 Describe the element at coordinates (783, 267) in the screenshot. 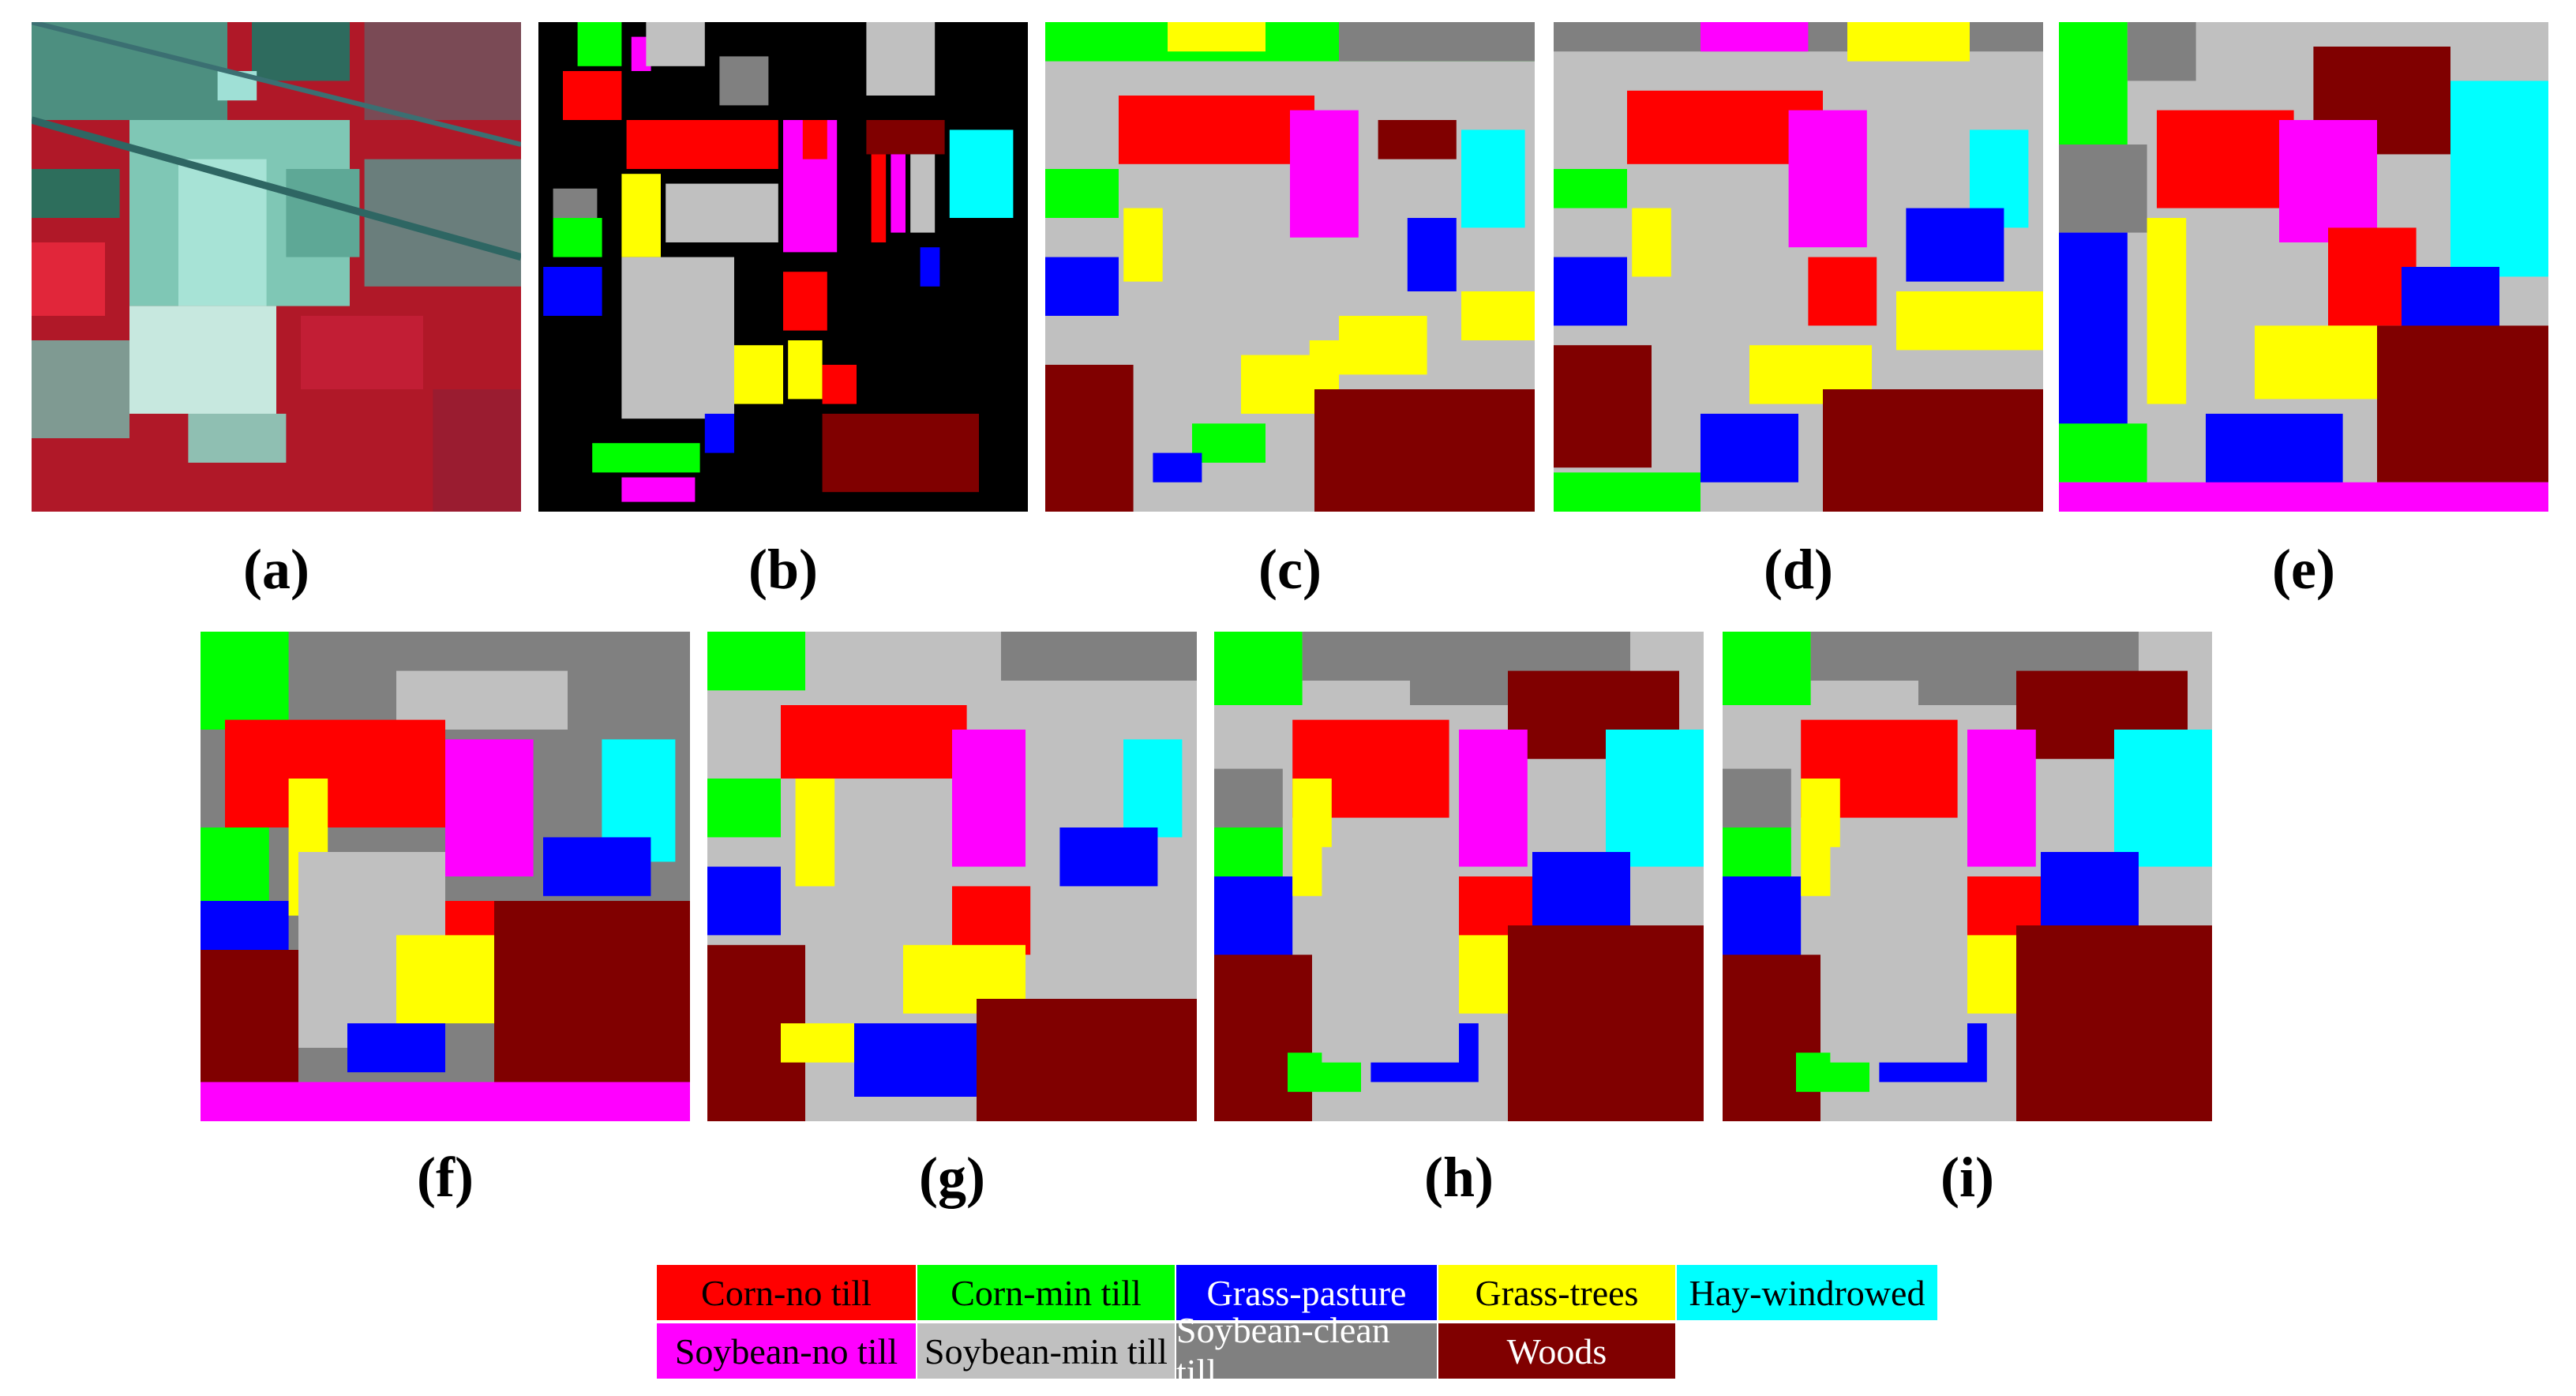

I see `panel-b-ground-truth` at that location.